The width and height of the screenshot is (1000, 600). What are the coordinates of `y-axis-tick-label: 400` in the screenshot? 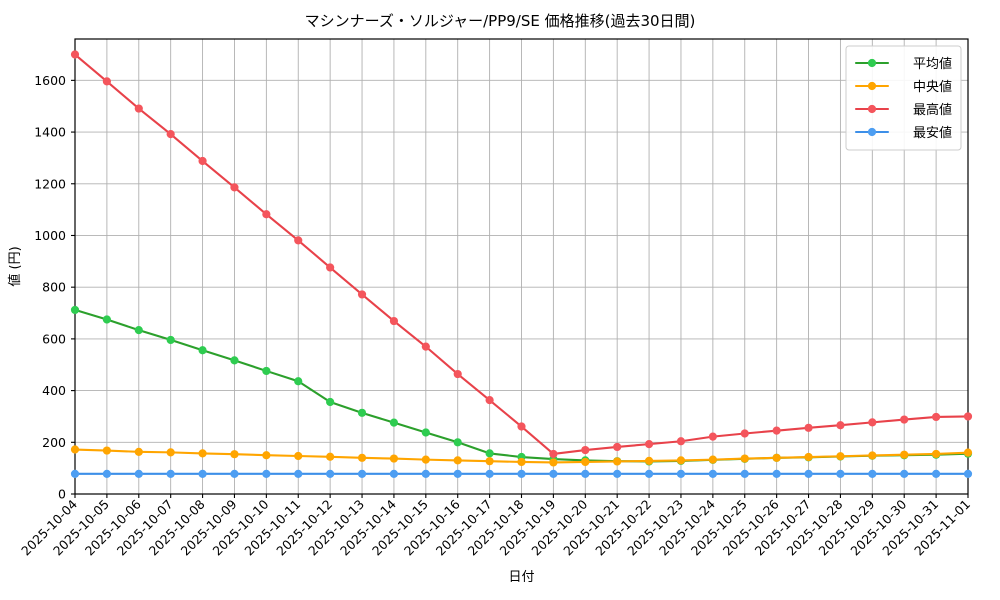 It's located at (54, 390).